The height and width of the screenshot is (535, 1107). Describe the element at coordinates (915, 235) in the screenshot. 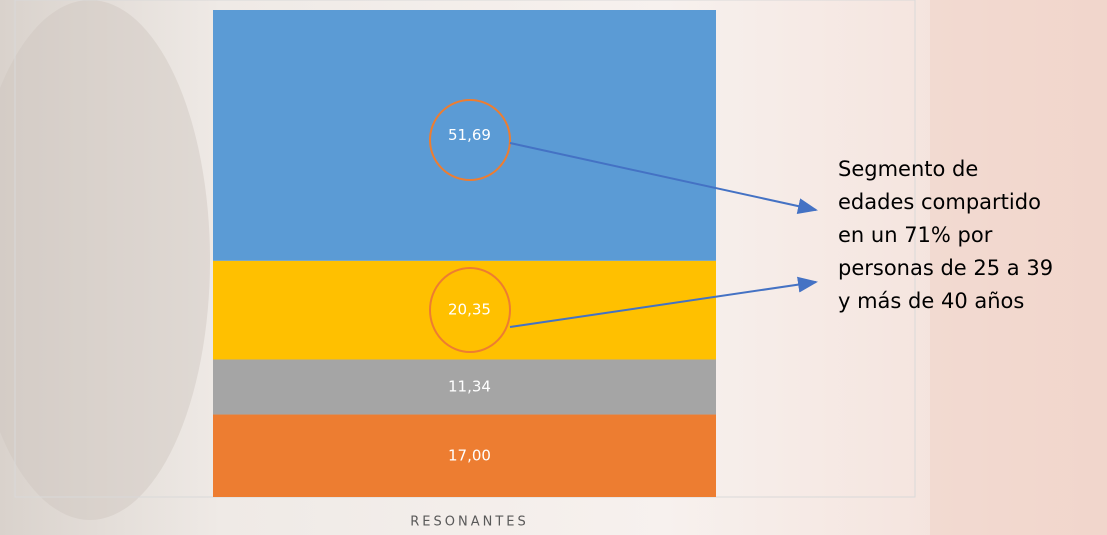

I see `annotation-line: en un 71% por` at that location.